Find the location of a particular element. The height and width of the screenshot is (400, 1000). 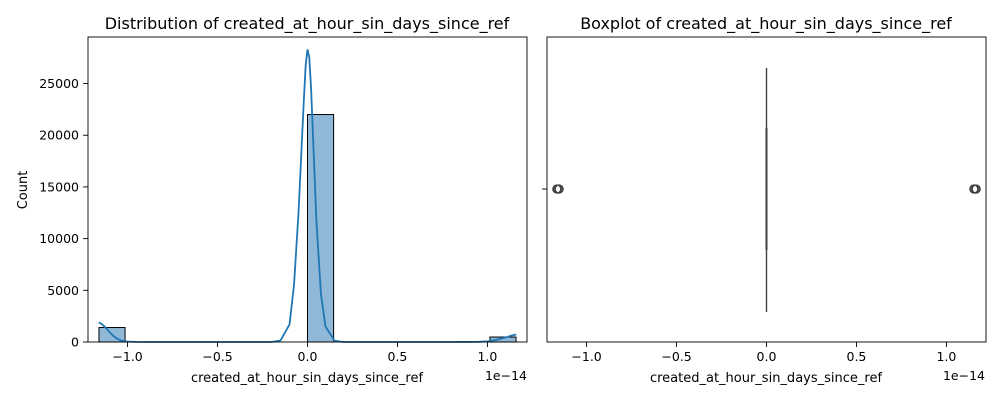

histogram-x-axis-label: created_at_hour_sin_days_since_ref is located at coordinates (307, 378).